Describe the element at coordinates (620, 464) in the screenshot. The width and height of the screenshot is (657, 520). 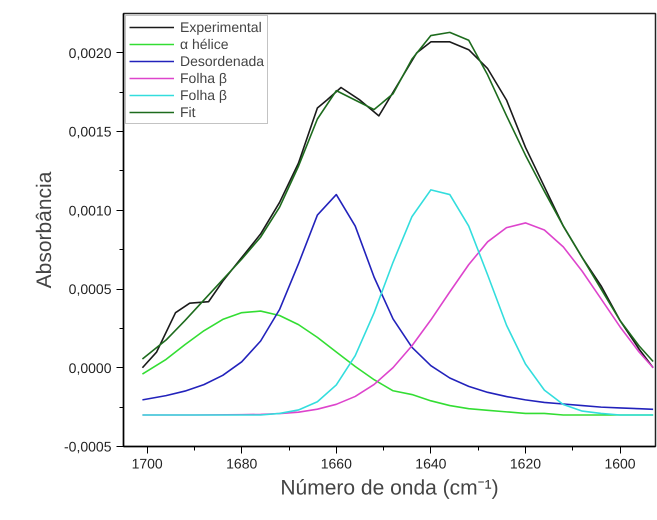
I see `x-tick-label: 1600` at that location.